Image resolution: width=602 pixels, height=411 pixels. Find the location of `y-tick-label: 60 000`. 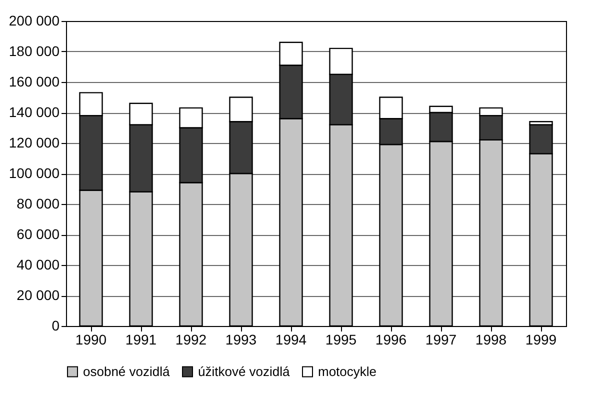

y-tick-label: 60 000 is located at coordinates (38, 234).